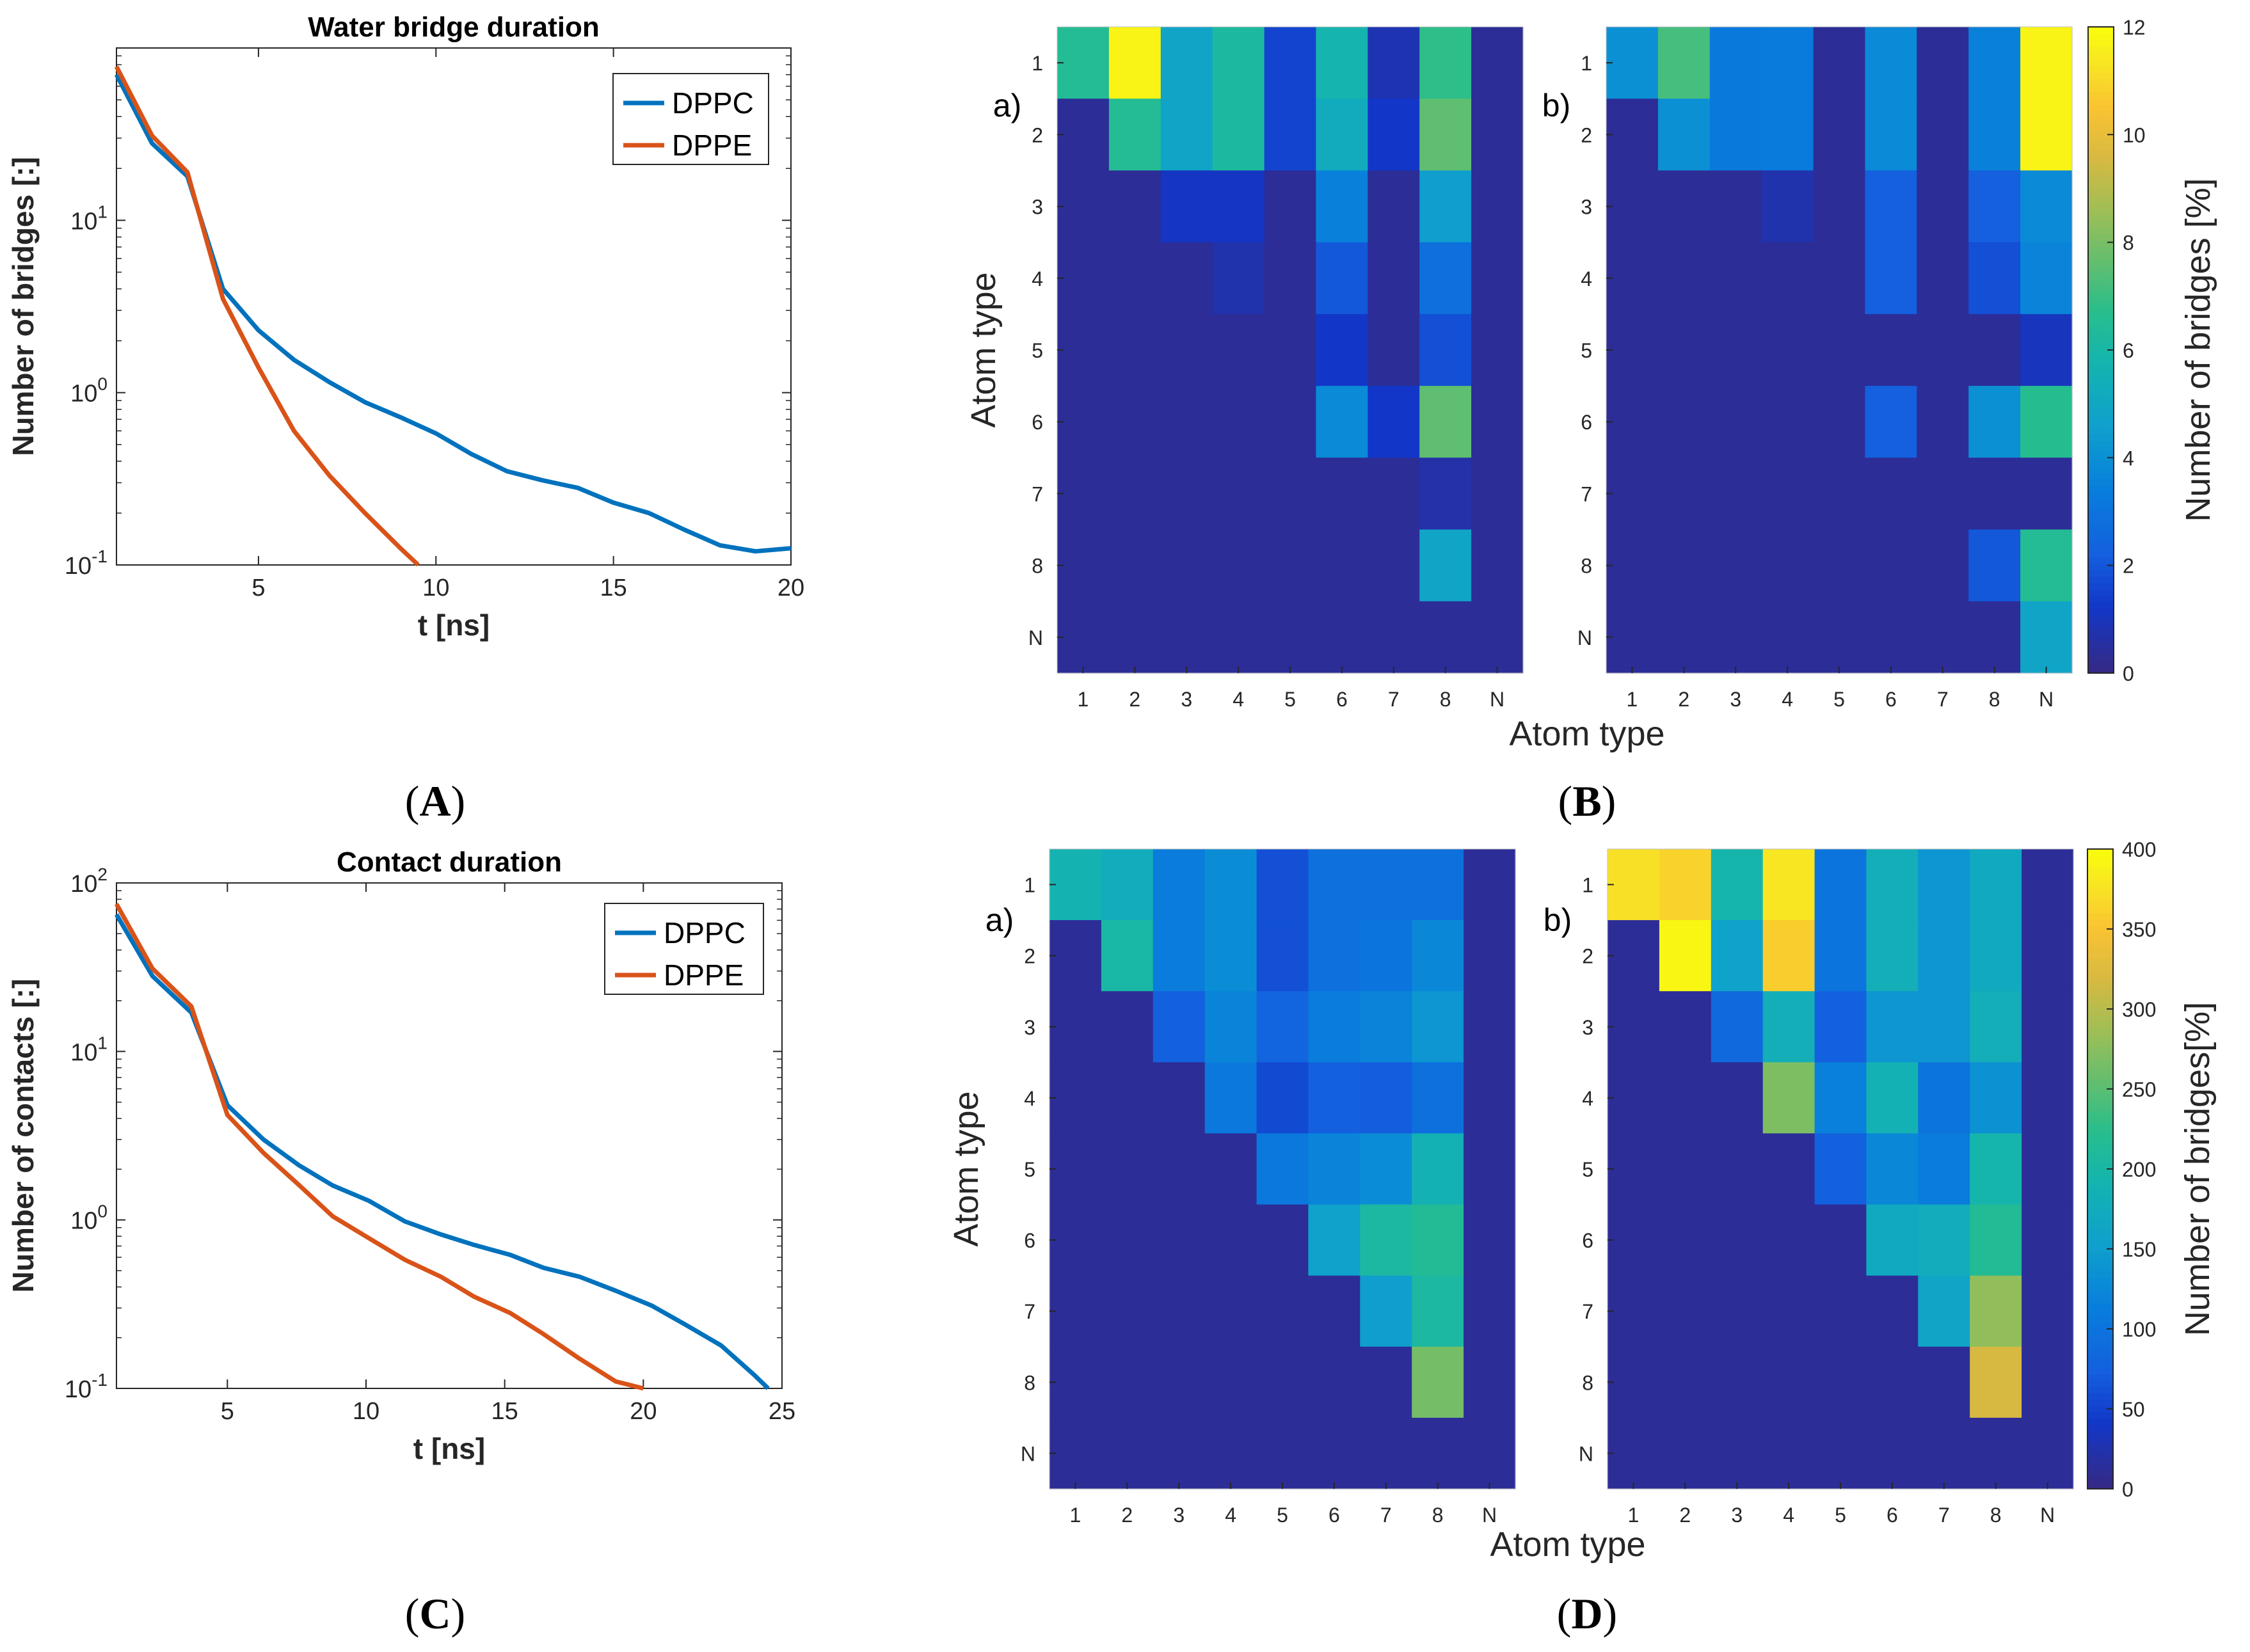 This screenshot has height=1652, width=2250. Describe the element at coordinates (1586, 350) in the screenshot. I see `heat-y-tick-label: 5` at that location.